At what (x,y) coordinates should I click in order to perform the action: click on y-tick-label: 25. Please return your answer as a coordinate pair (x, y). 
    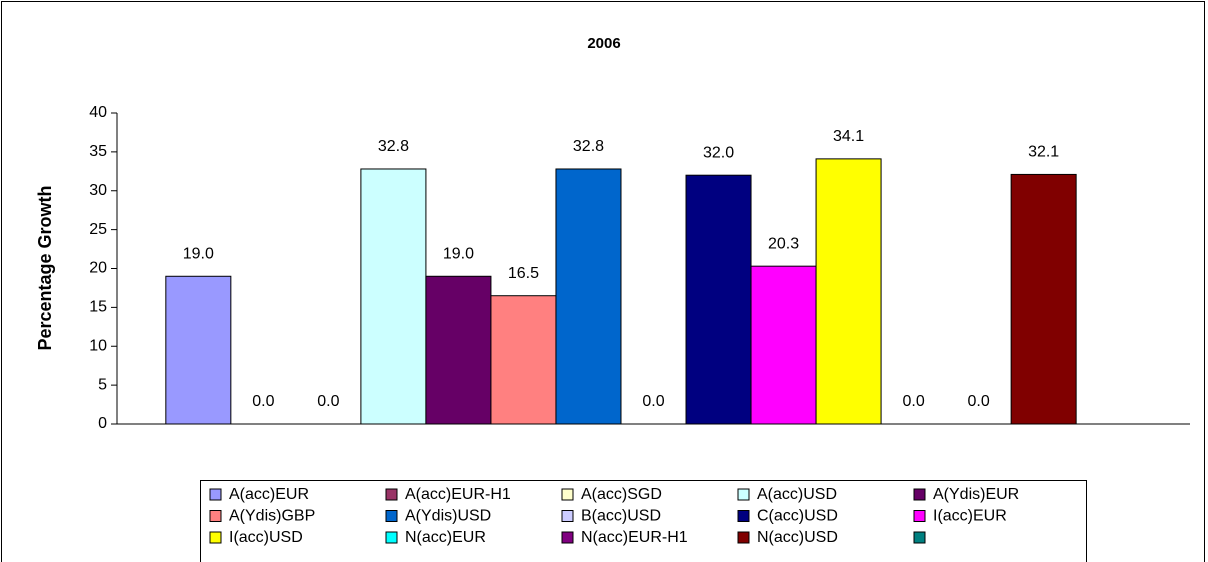
    Looking at the image, I should click on (98, 229).